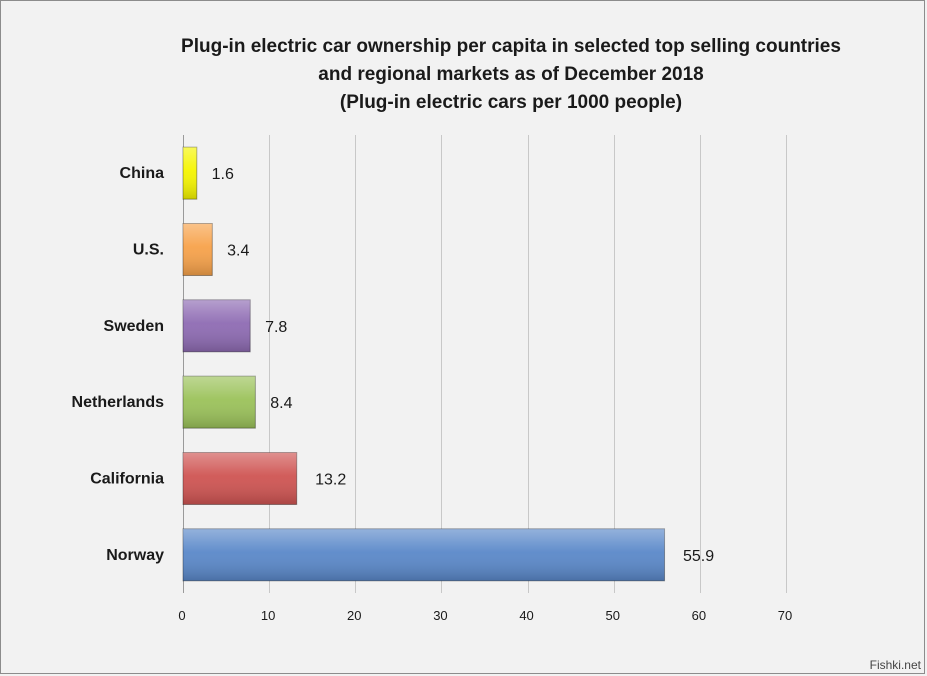 The width and height of the screenshot is (927, 676). Describe the element at coordinates (526, 615) in the screenshot. I see `x-tick-label-40: 40` at that location.